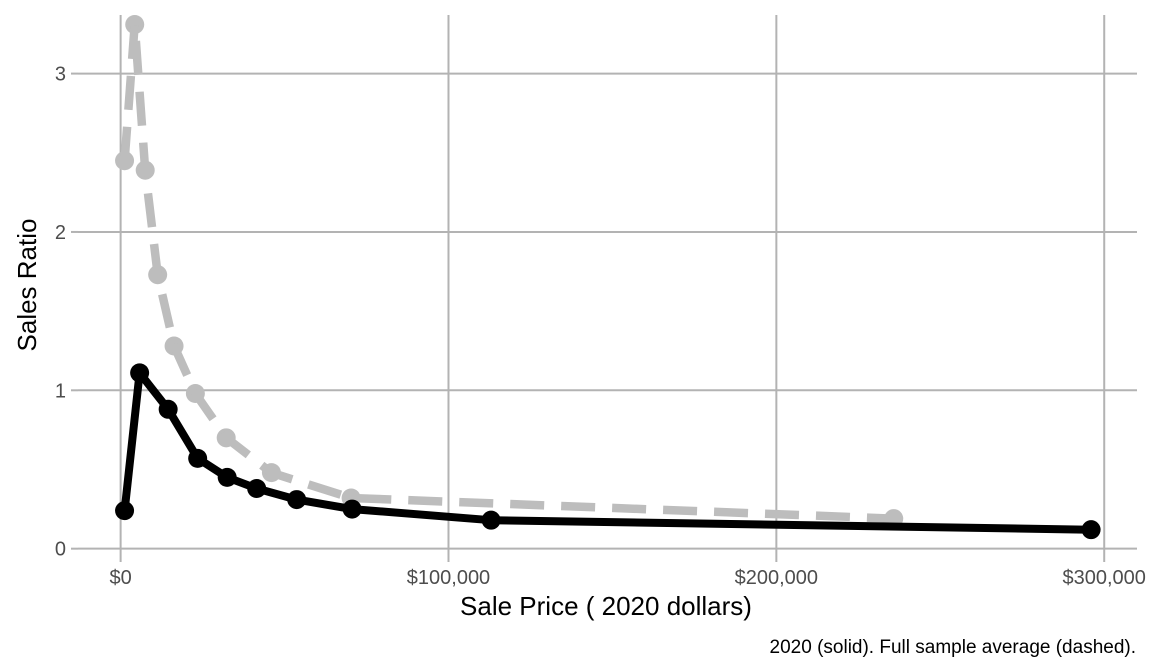 The width and height of the screenshot is (1152, 672). I want to click on x-axis-title: Sale Price ( 2020 dollars), so click(606, 606).